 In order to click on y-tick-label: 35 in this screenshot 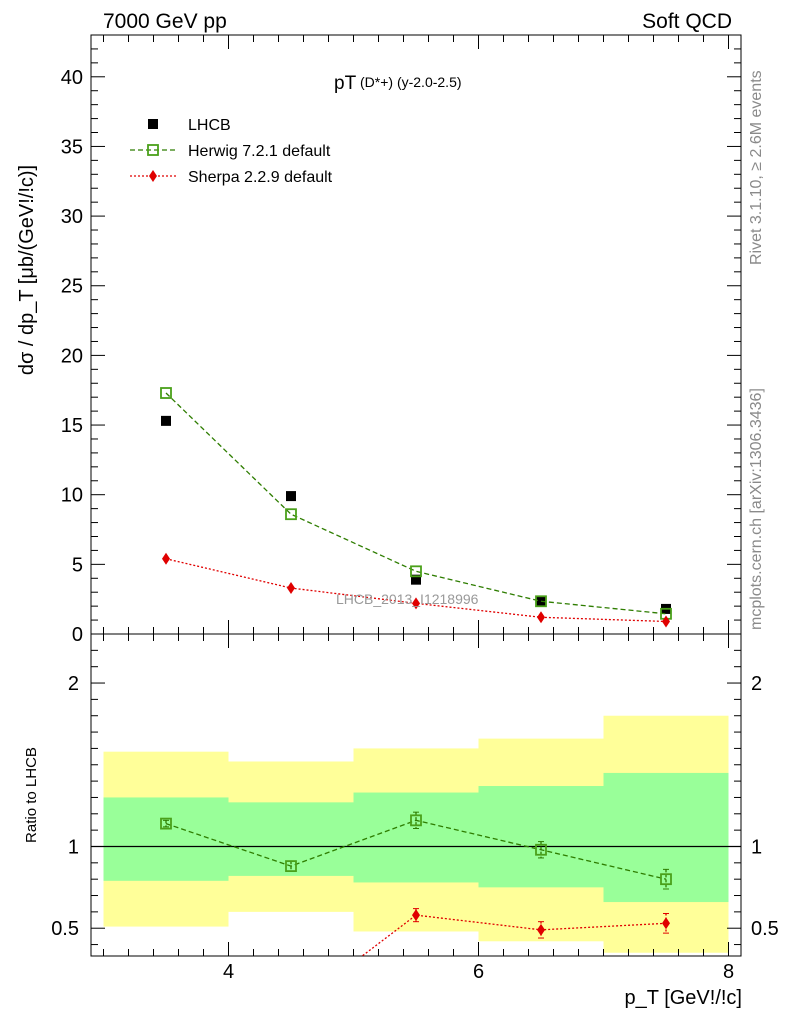, I will do `click(72, 147)`.